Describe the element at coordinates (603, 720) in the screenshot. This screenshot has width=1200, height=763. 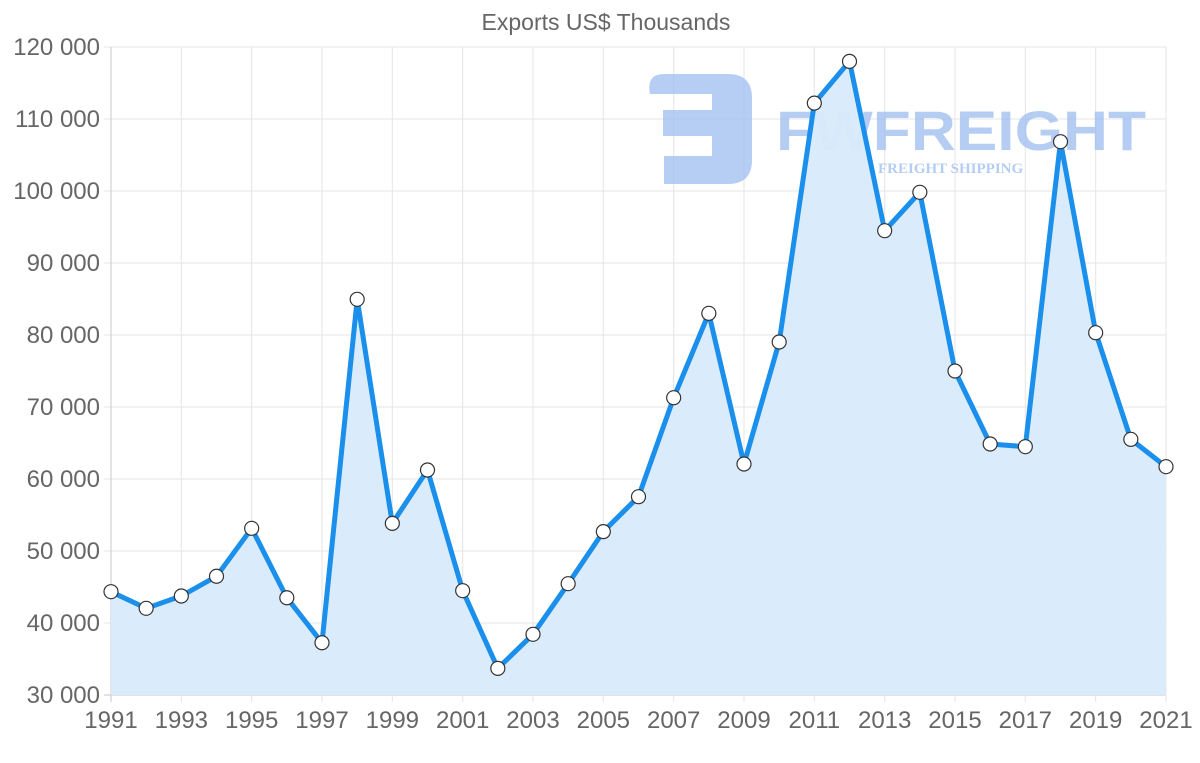
I see `x-tick-label: 2005` at that location.